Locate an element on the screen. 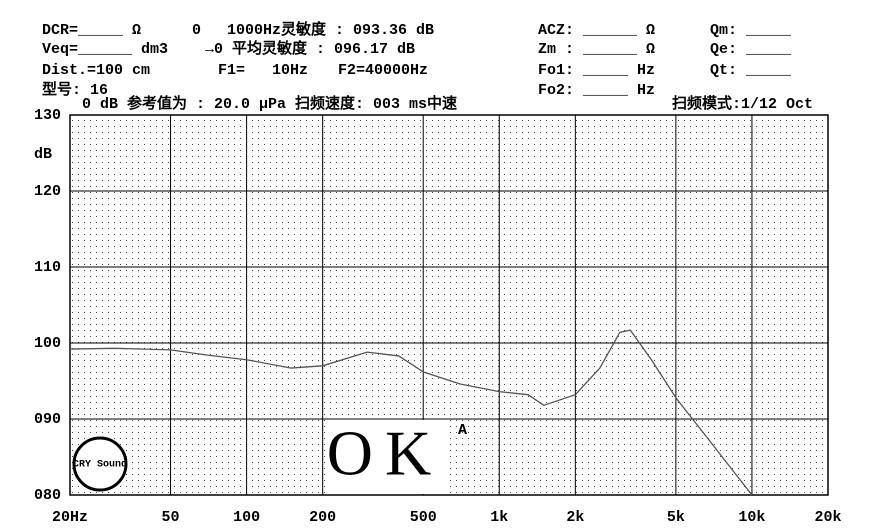 The width and height of the screenshot is (880, 531). y-axis-label: dB is located at coordinates (43, 154).